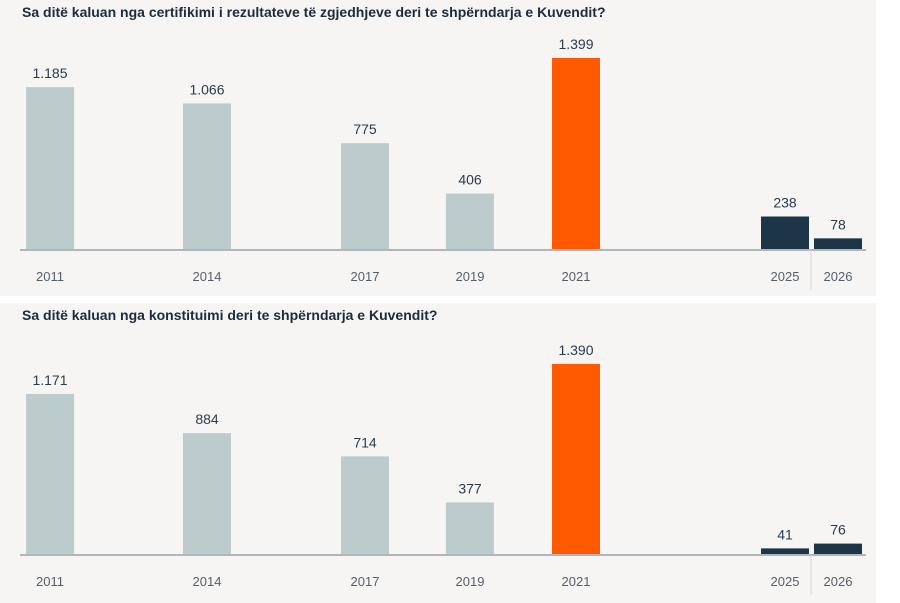 The image size is (900, 603). Describe the element at coordinates (365, 442) in the screenshot. I see `value-label-2017: 714` at that location.